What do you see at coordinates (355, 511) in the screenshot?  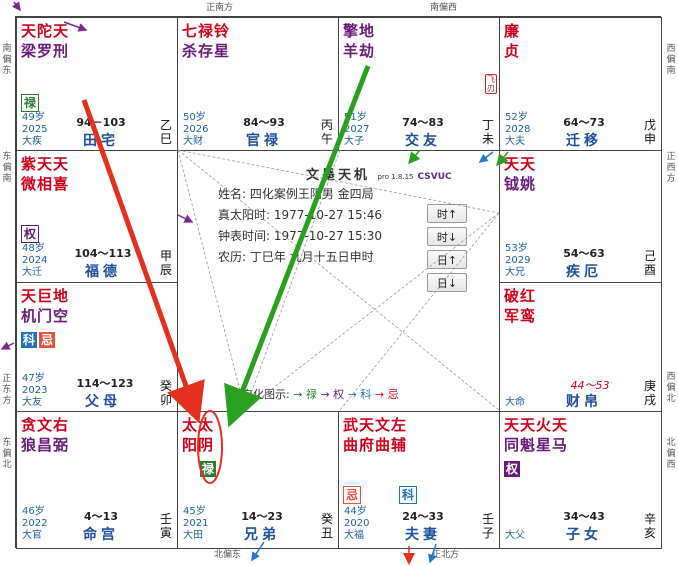 I see `palace-age: 44岁` at bounding box center [355, 511].